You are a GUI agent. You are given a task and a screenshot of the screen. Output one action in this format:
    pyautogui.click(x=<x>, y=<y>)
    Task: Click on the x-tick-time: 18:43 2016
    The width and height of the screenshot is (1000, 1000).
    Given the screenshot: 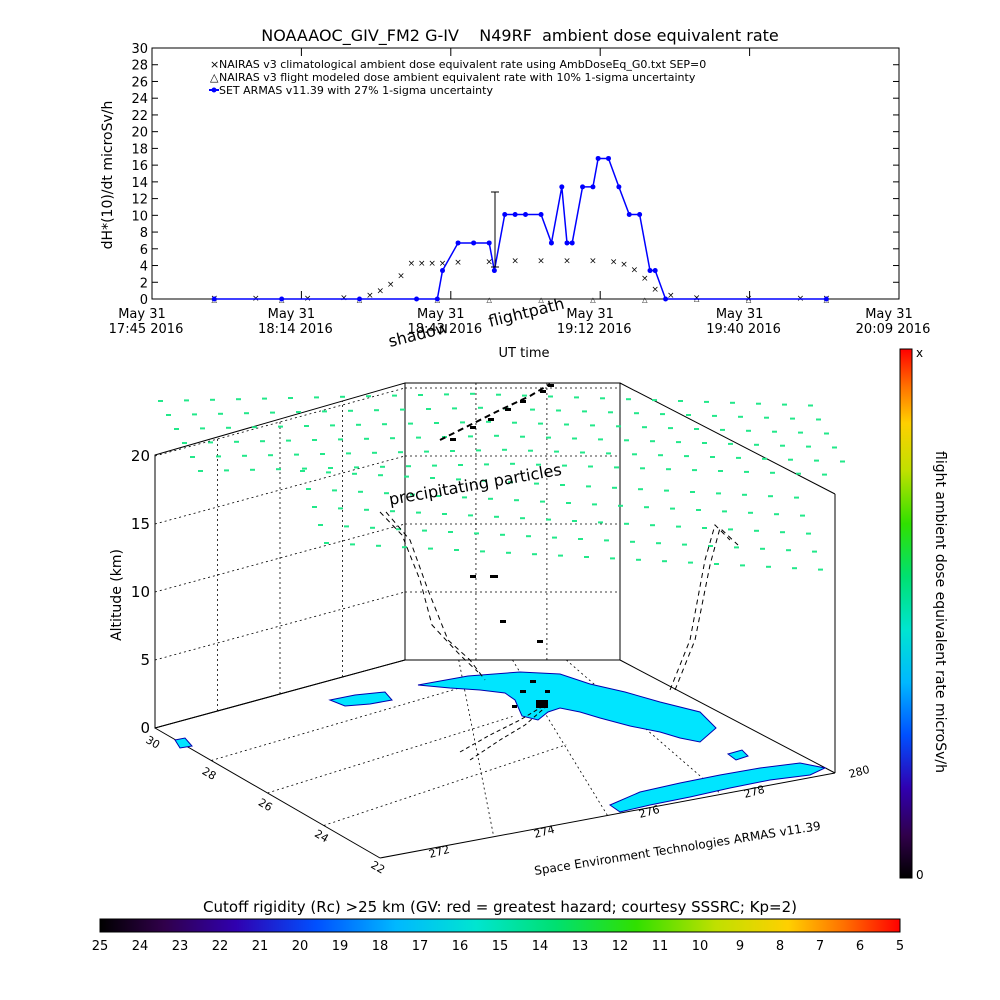 What is the action you would take?
    pyautogui.click(x=444, y=329)
    